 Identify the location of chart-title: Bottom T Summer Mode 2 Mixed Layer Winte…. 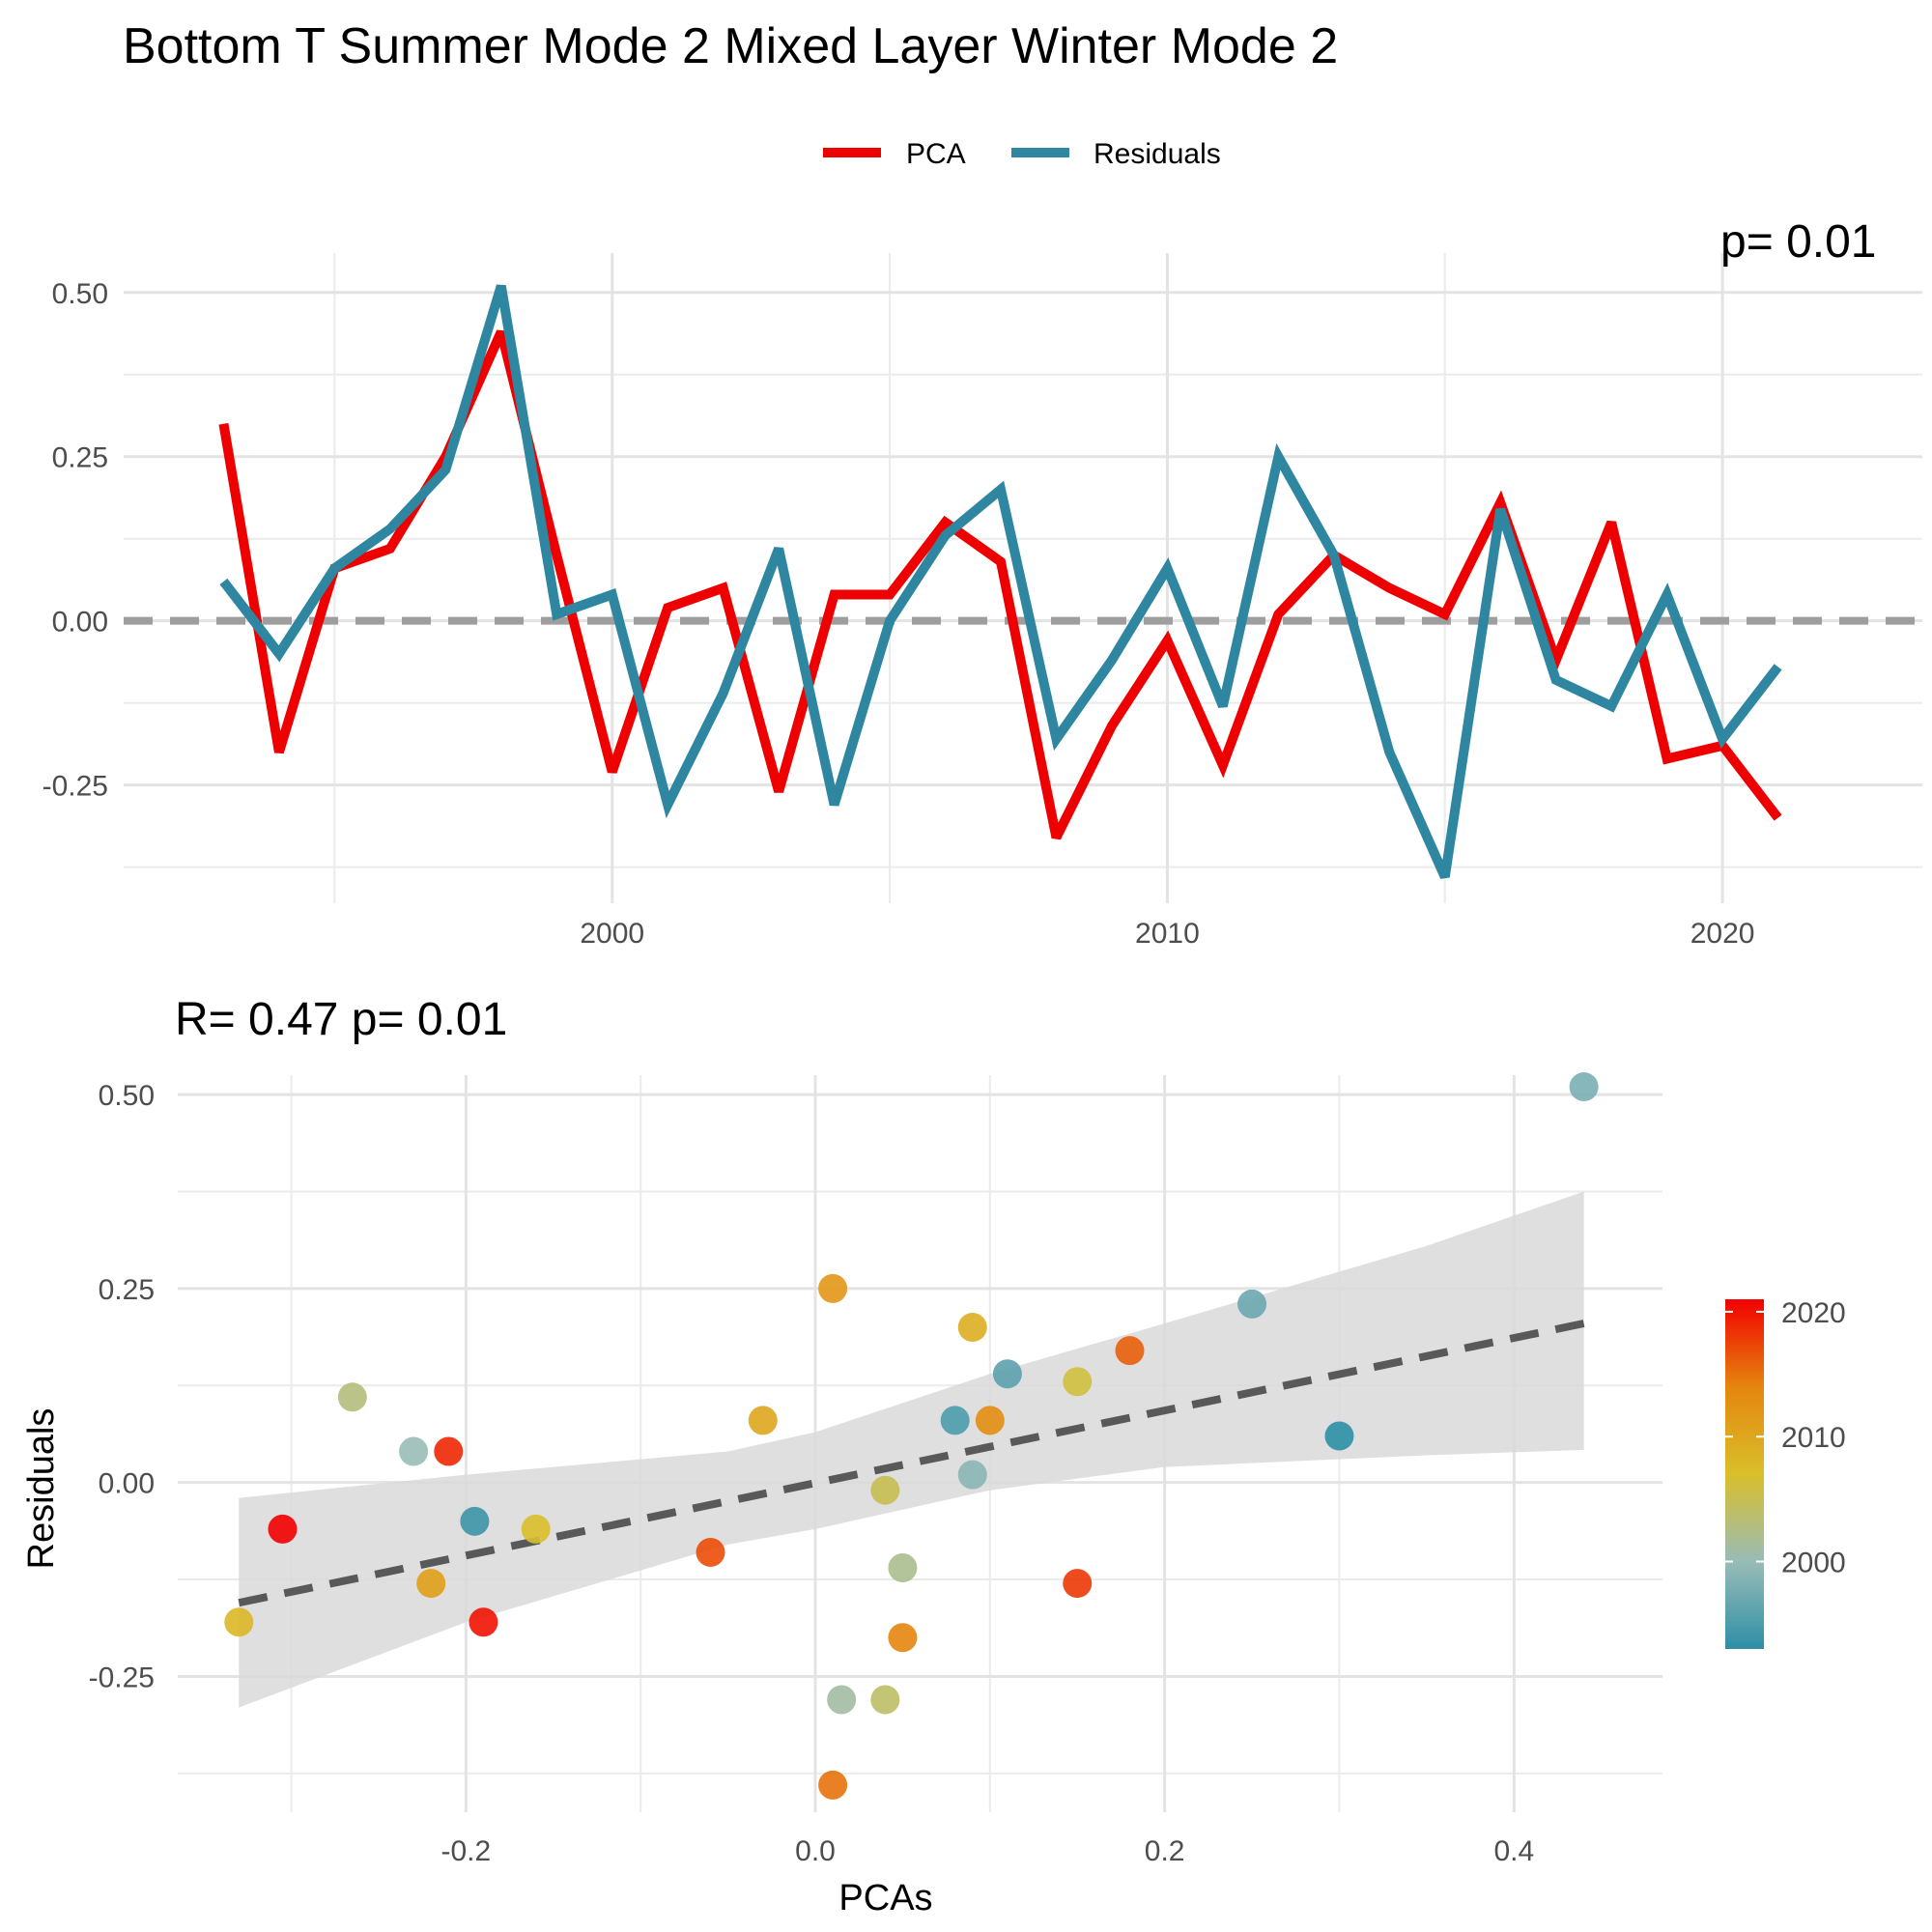
(730, 46).